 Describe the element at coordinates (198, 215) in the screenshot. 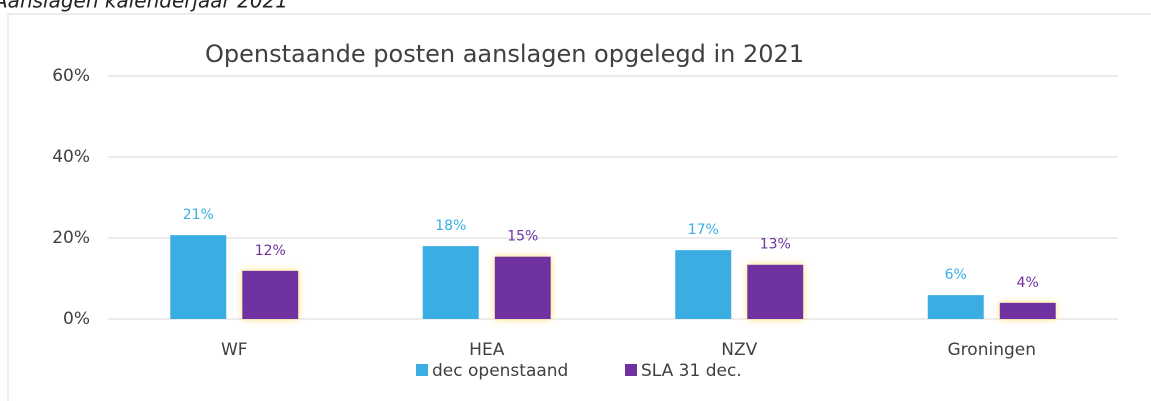

I see `data-label: 21%` at that location.